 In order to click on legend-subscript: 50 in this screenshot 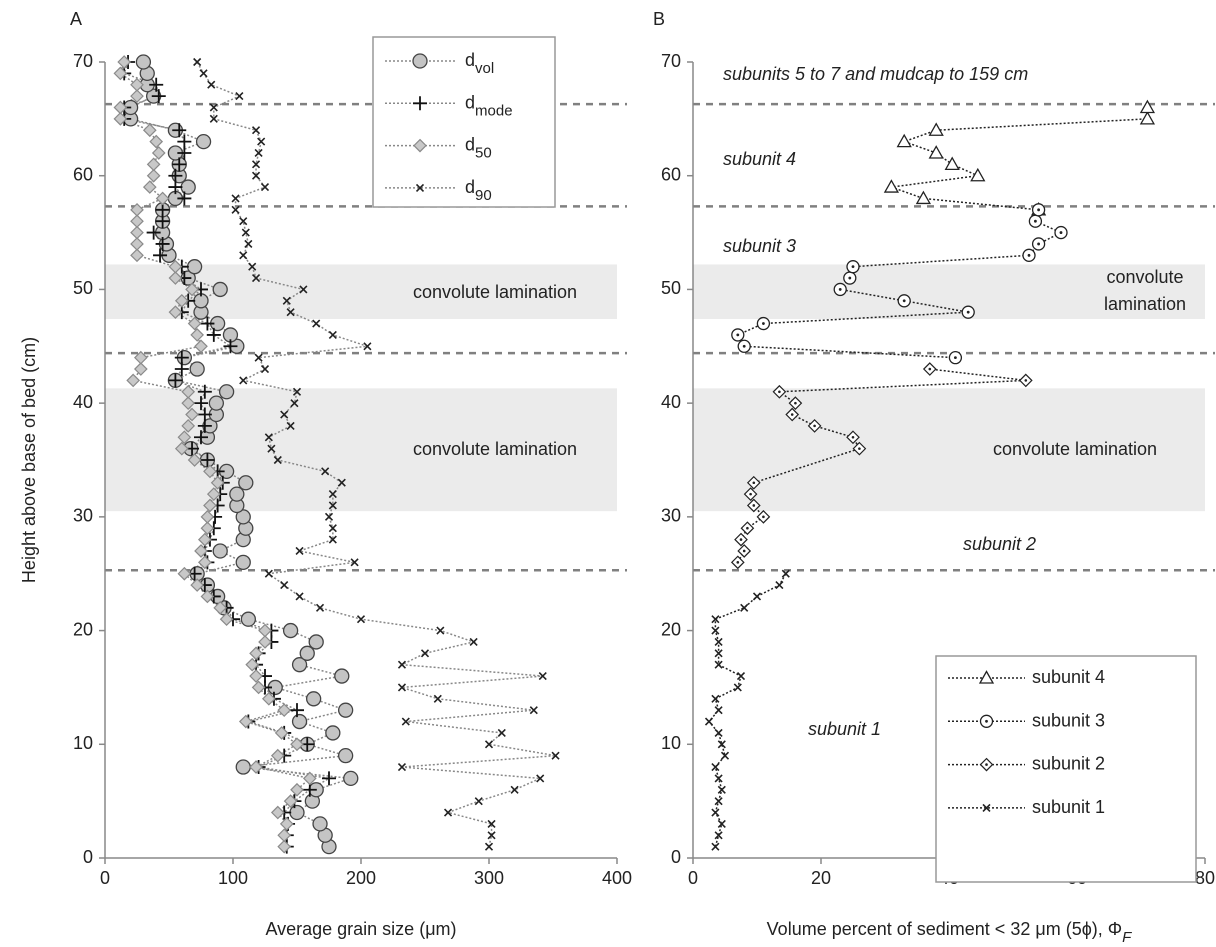, I will do `click(483, 153)`.